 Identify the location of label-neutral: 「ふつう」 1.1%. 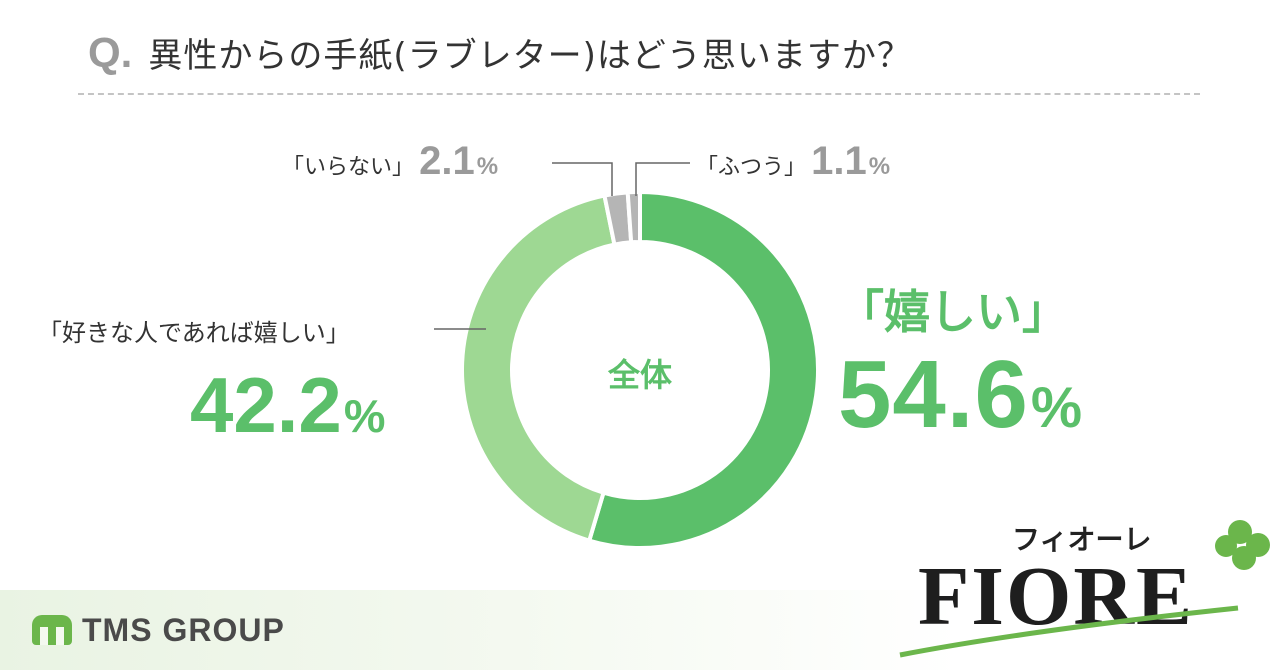
(793, 161).